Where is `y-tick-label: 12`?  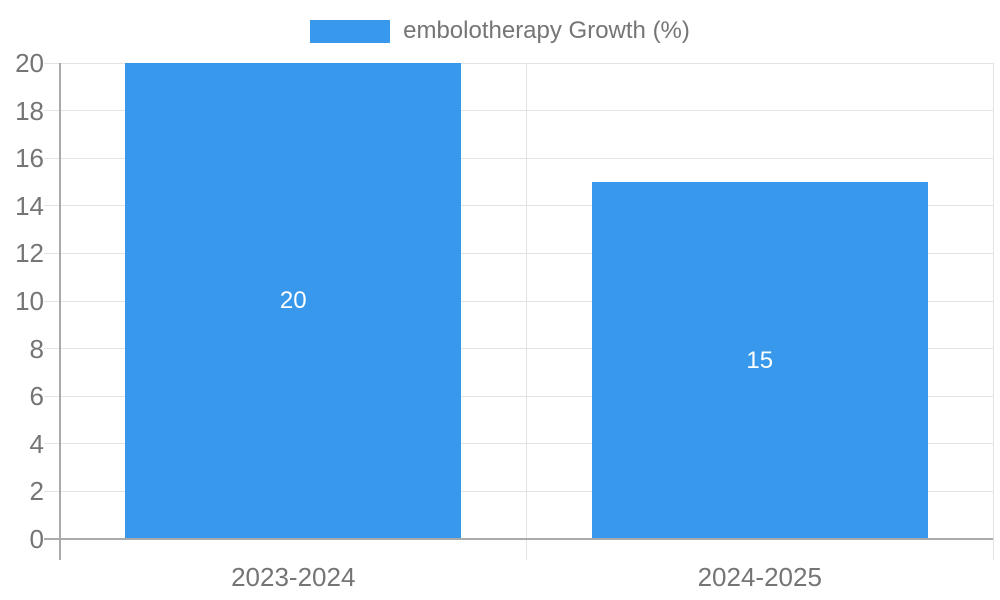 y-tick-label: 12 is located at coordinates (29, 253).